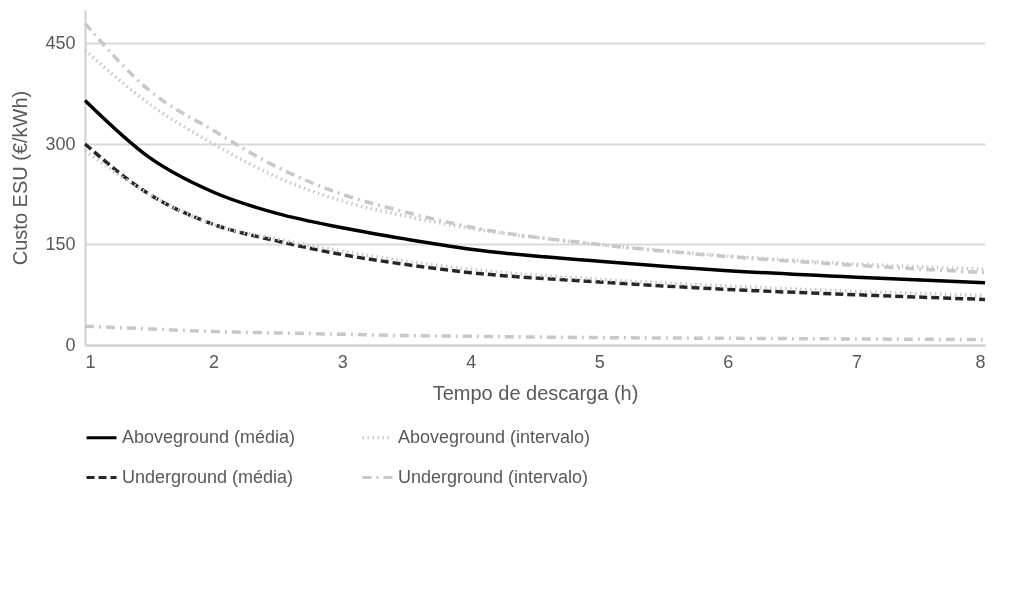  What do you see at coordinates (599, 361) in the screenshot?
I see `x-tick-label: 5` at bounding box center [599, 361].